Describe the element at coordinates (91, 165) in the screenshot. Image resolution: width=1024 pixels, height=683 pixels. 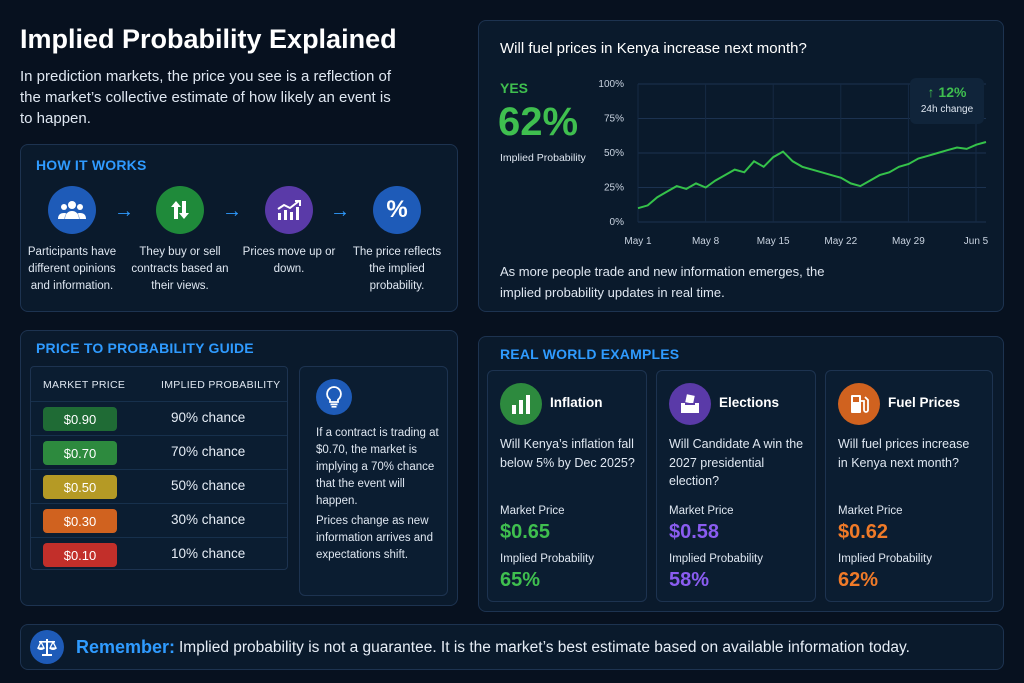
I see `how-it-works-title: HOW IT WORKS` at that location.